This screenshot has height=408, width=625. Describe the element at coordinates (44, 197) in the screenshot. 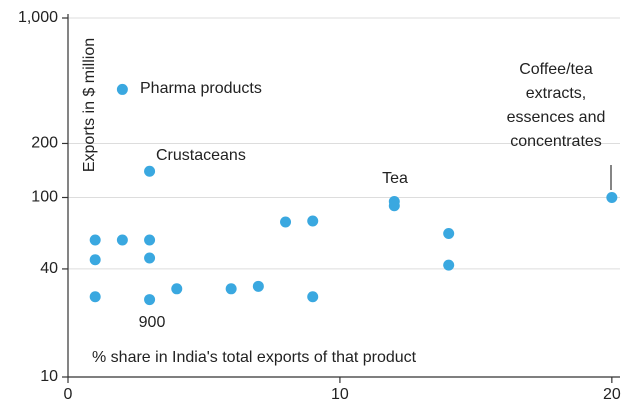

I see `y-tick-label: 100` at that location.